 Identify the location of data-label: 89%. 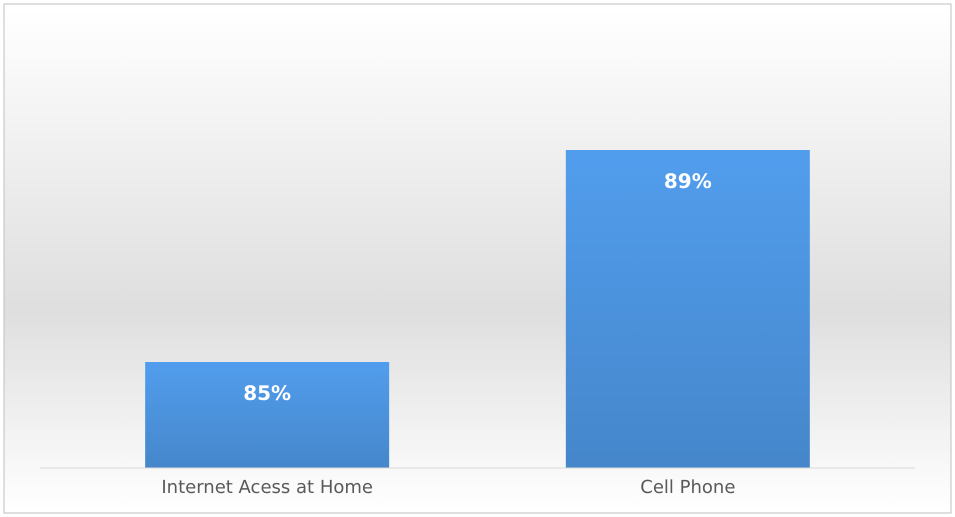
(688, 181).